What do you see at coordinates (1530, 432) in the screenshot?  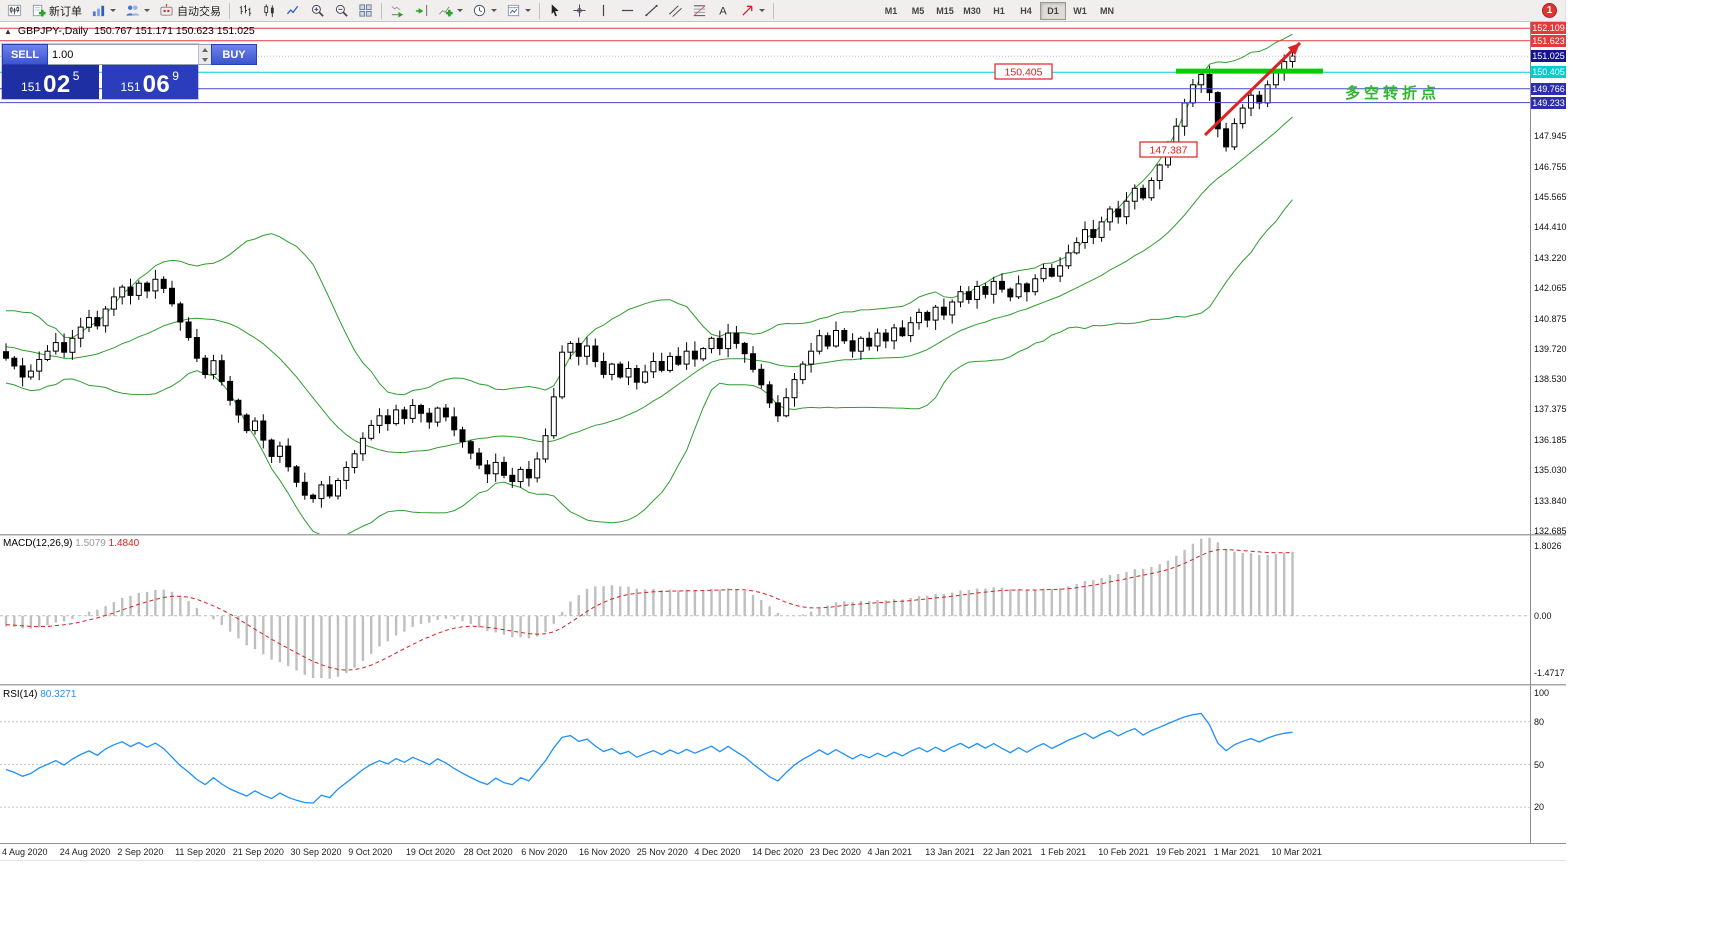 I see `price-scale-divider` at bounding box center [1530, 432].